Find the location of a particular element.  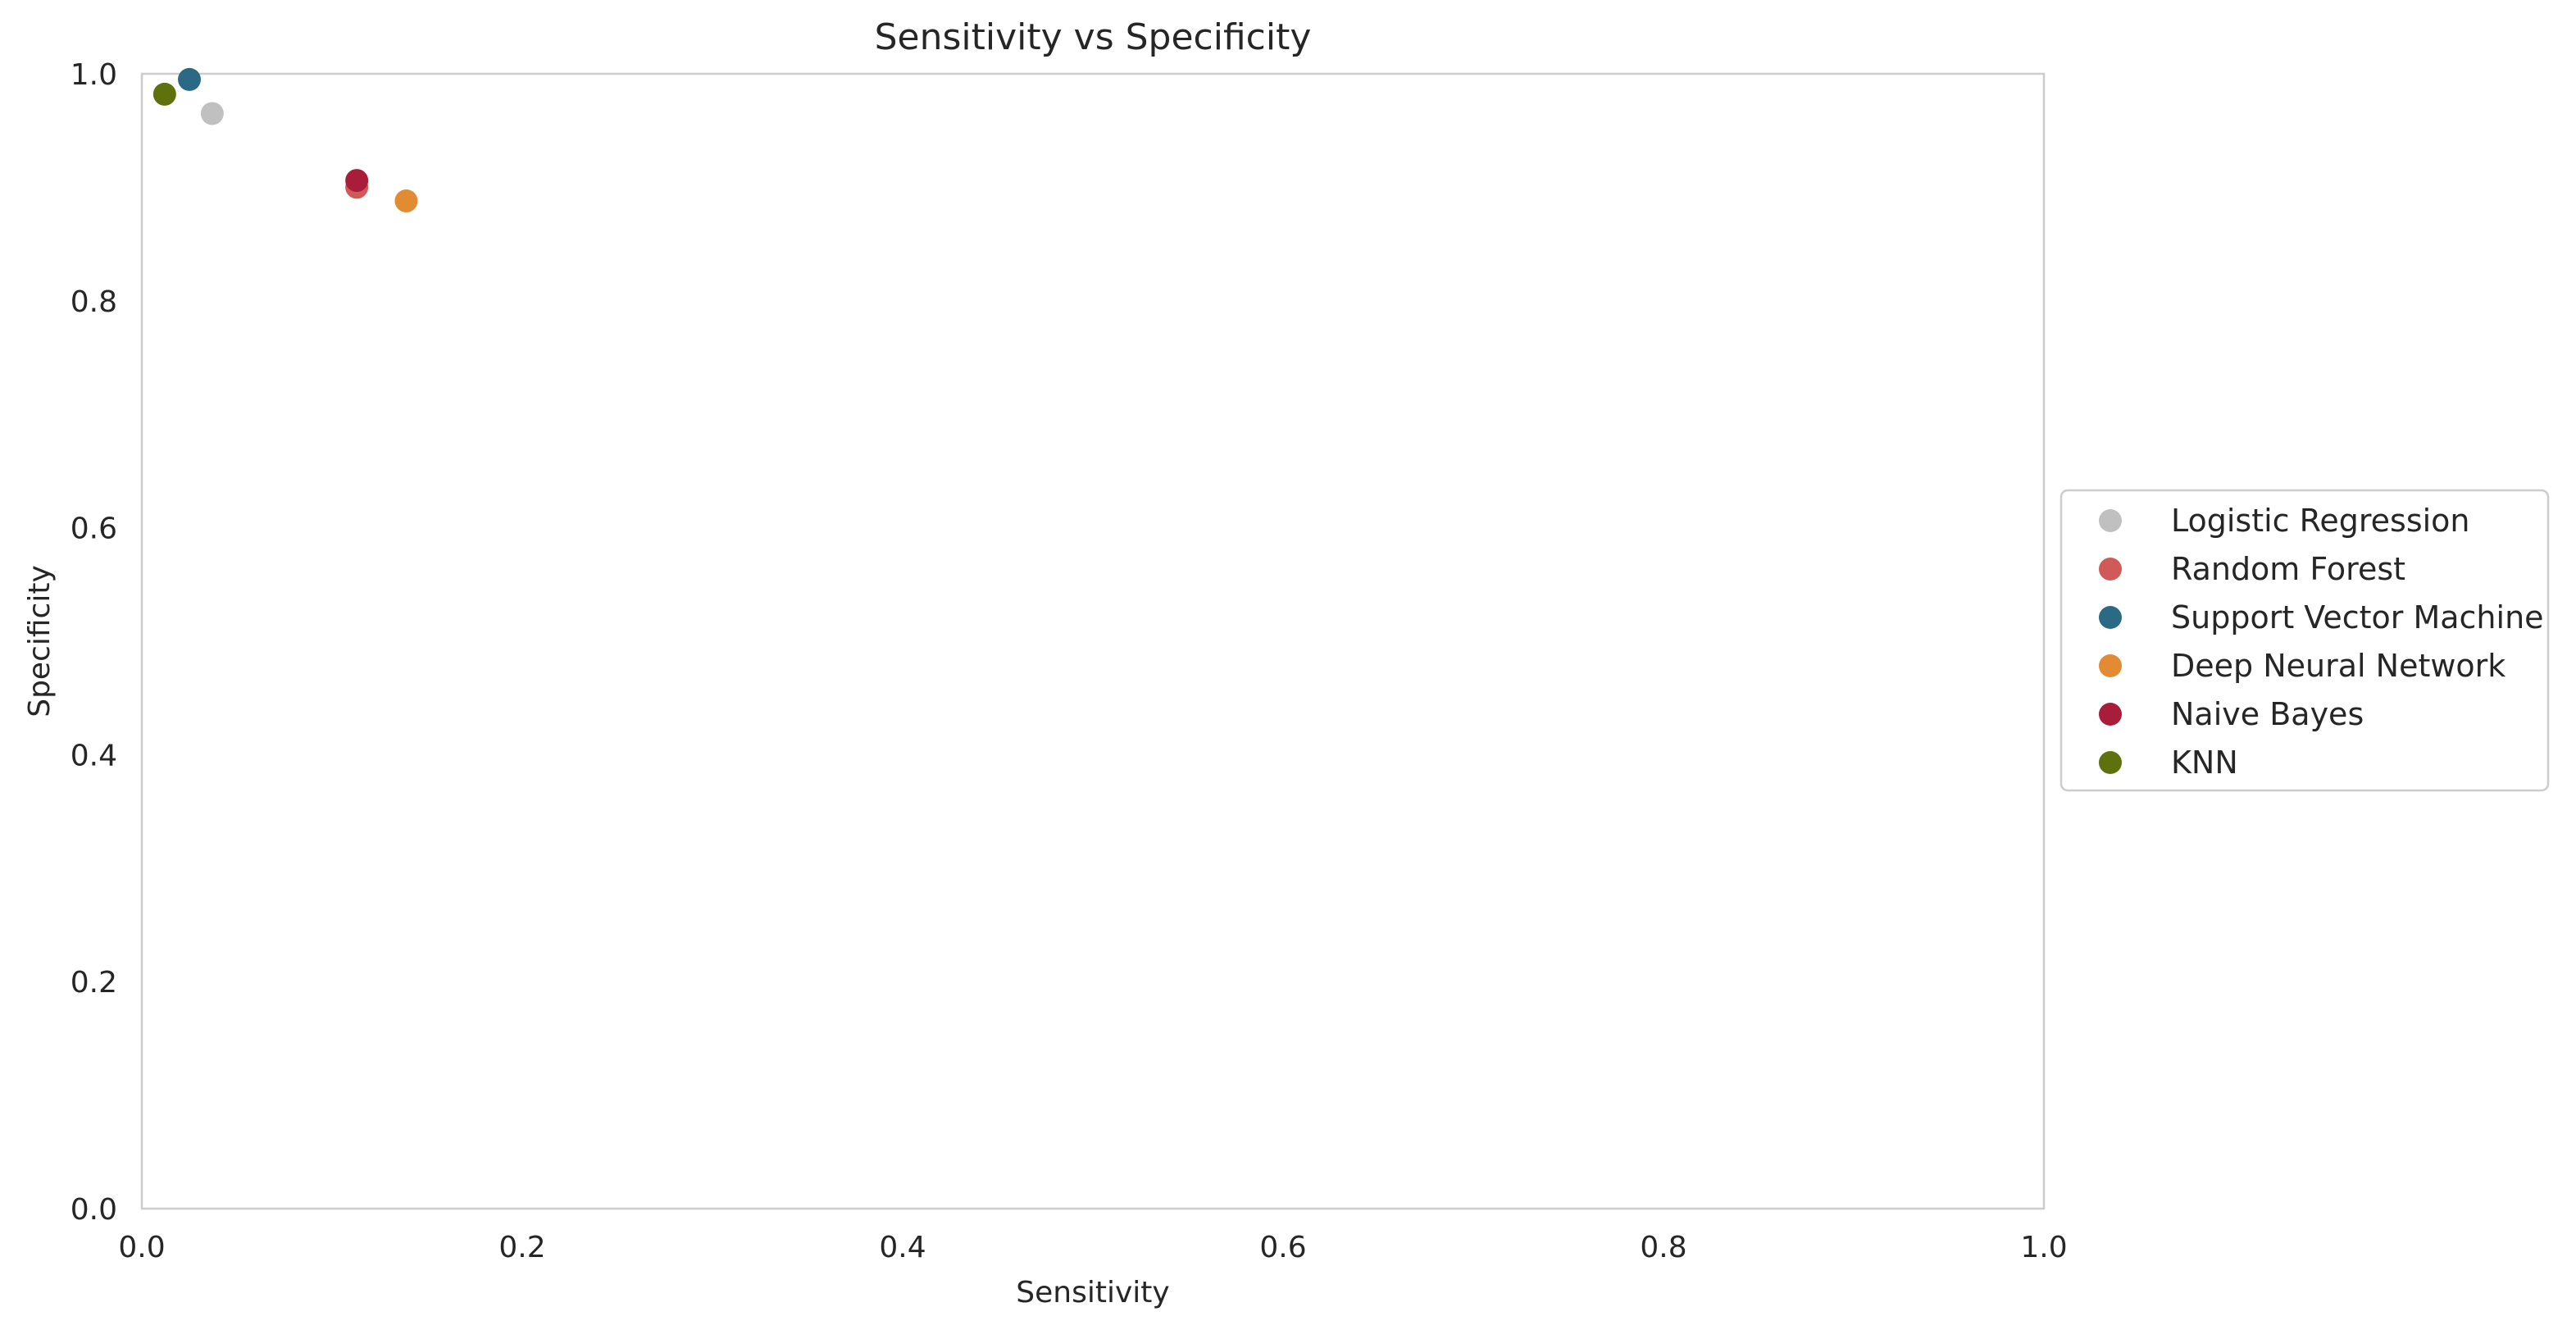

x-tick-label: 0.0 is located at coordinates (142, 1247).